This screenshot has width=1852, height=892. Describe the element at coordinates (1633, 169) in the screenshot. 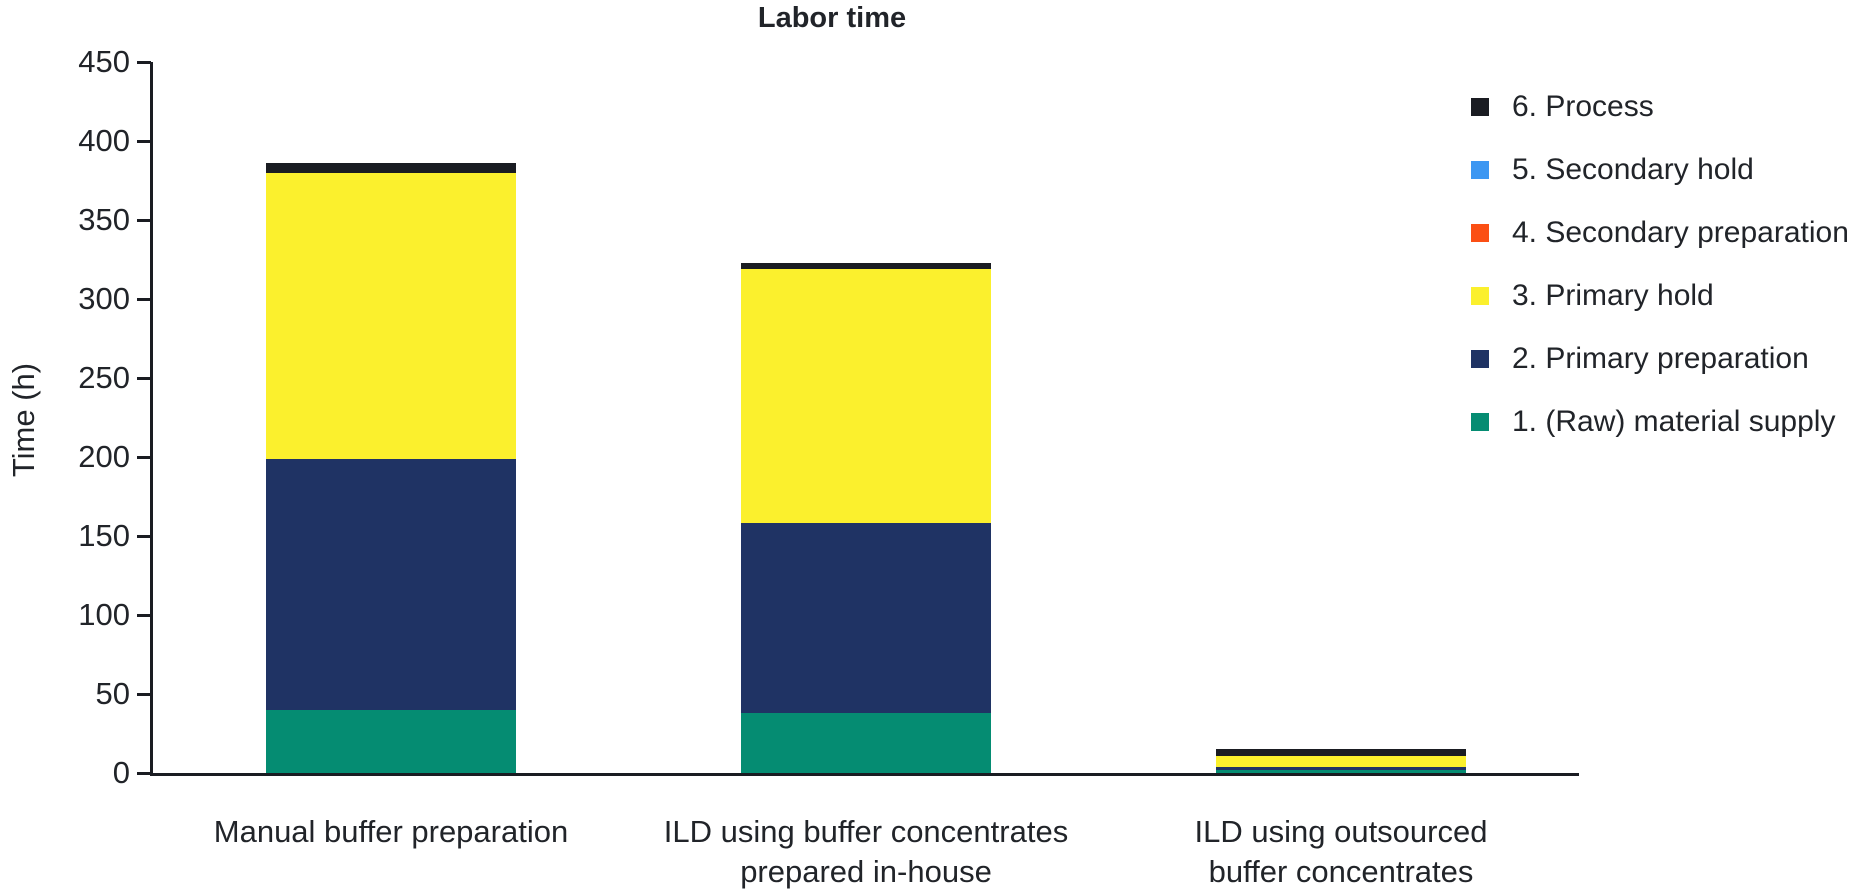

I see `legend-label: 5. Secondary hold` at that location.